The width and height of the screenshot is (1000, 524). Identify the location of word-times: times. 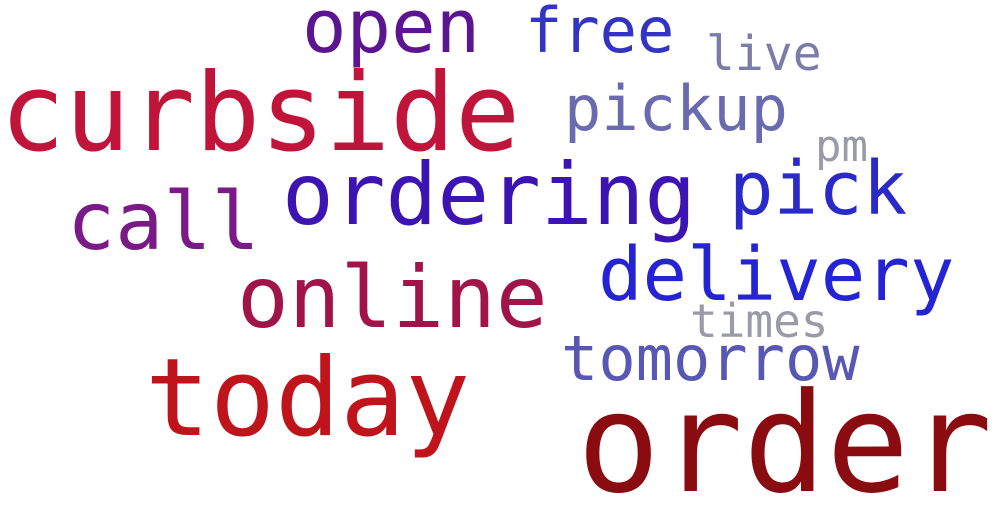
(759, 321).